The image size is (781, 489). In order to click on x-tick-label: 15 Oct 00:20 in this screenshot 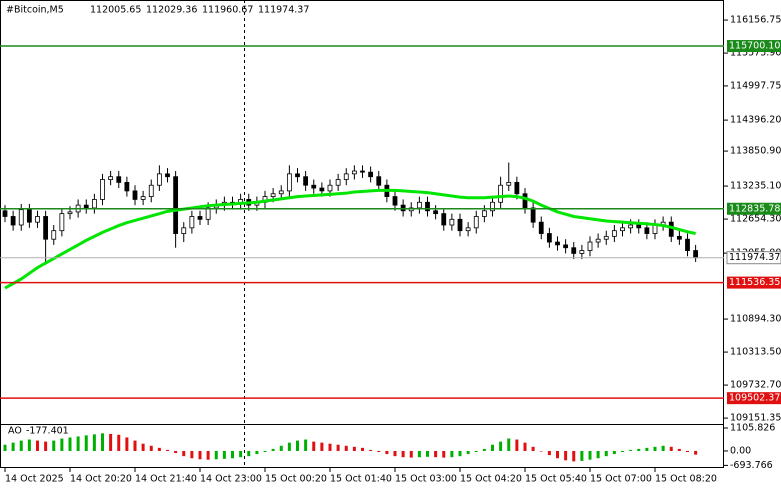, I will do `click(296, 479)`.